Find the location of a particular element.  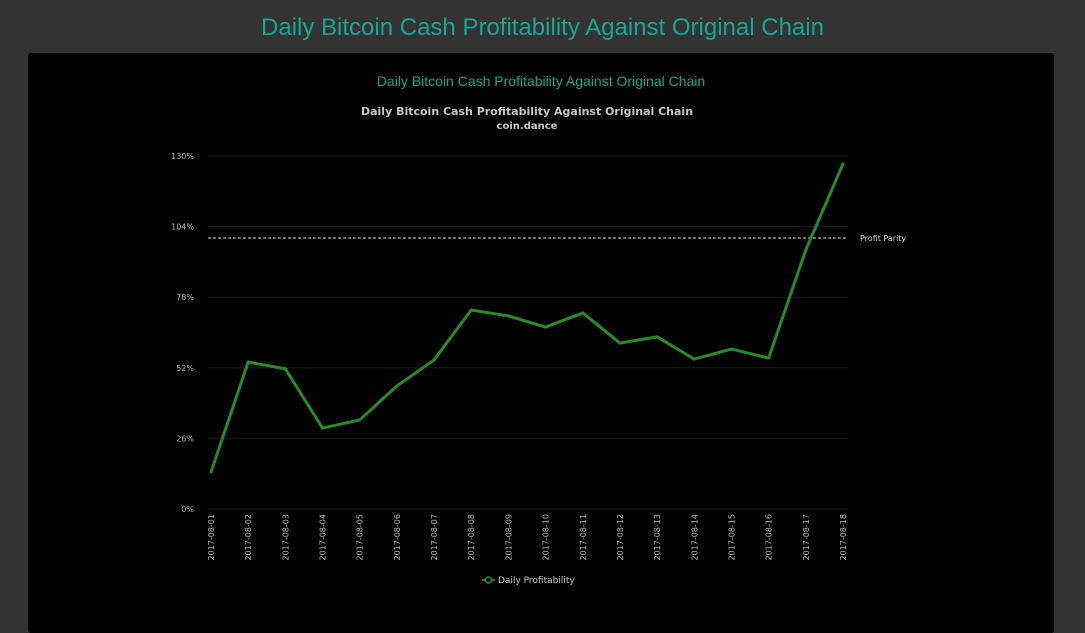

x-tick-label: 2017-08-18 is located at coordinates (843, 537).